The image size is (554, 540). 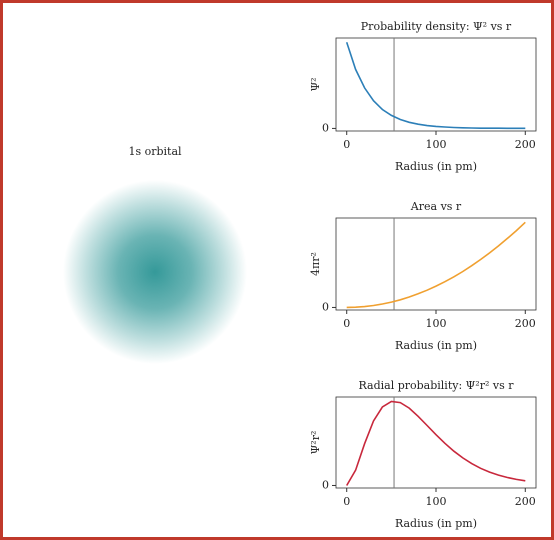 I want to click on chart-title: Radial probability: Ψ²r² vs r, so click(x=436, y=385).